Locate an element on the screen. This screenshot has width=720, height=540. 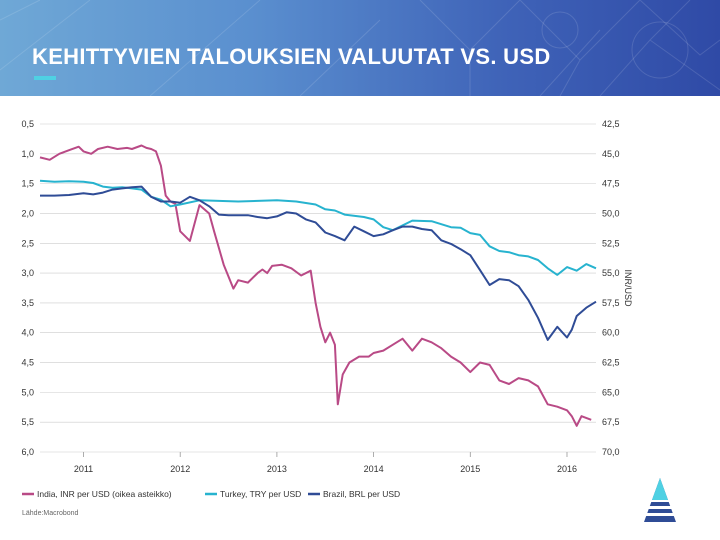
right-tick-label: 67,5 is located at coordinates (611, 422).